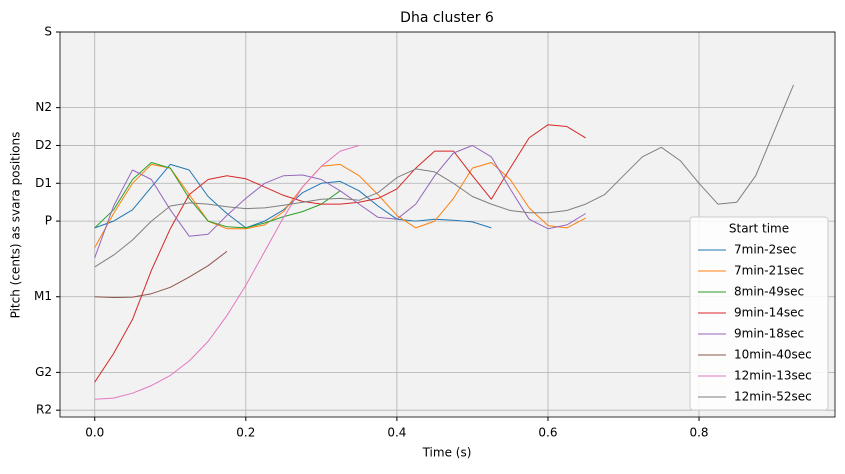 Image resolution: width=845 pixels, height=474 pixels. What do you see at coordinates (769, 313) in the screenshot?
I see `legend-label: 9min-14sec` at bounding box center [769, 313].